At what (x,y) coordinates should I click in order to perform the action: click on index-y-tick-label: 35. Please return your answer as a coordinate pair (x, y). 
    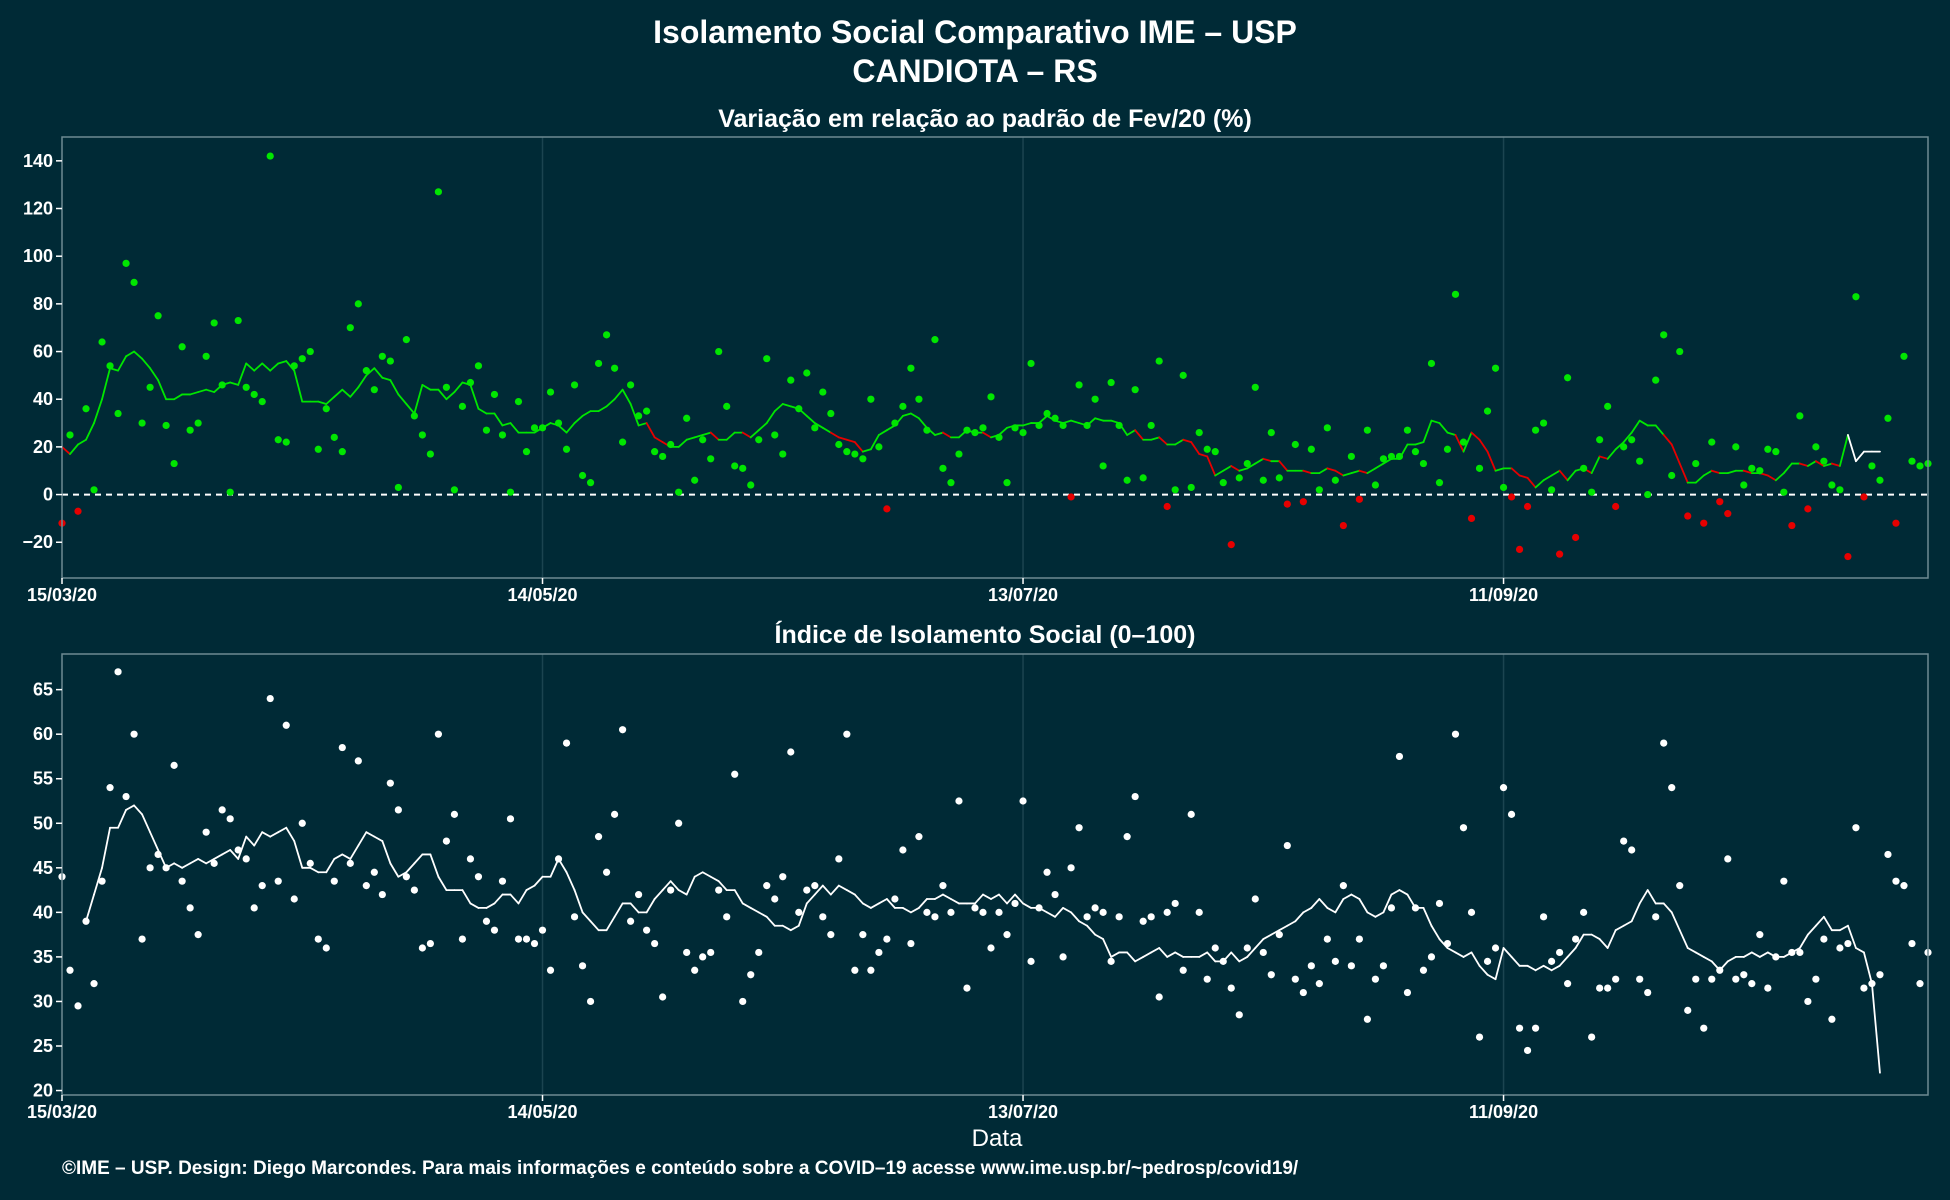
    Looking at the image, I should click on (43, 957).